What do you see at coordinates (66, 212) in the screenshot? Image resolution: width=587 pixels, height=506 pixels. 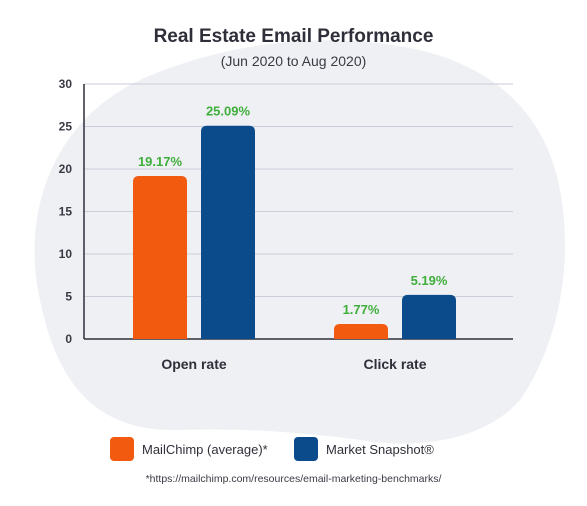 I see `y-tick-label: 15` at bounding box center [66, 212].